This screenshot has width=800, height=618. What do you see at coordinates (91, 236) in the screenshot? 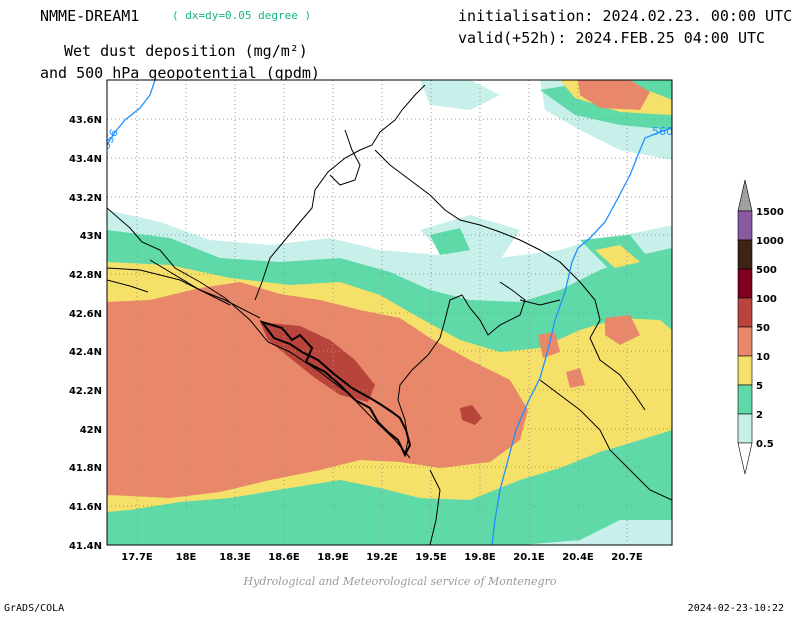
I see `lat-label: 43N` at bounding box center [91, 236].